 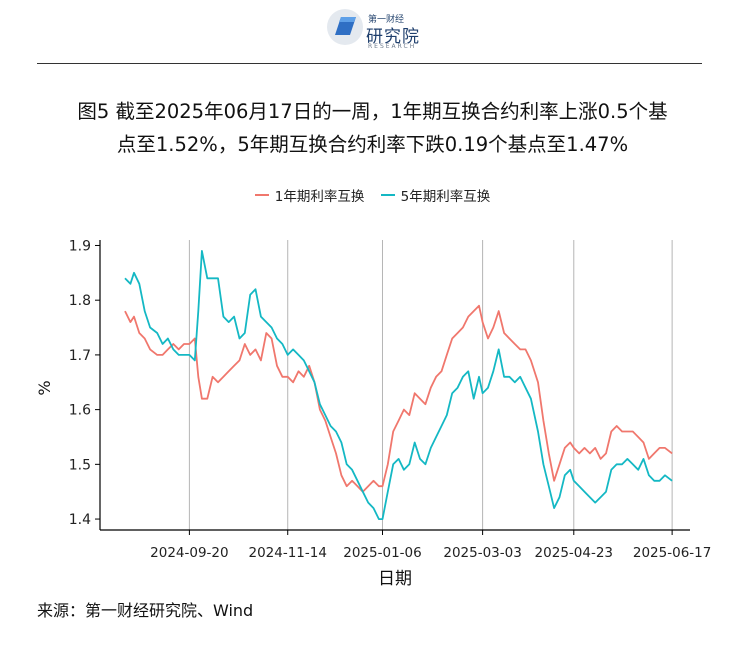 What do you see at coordinates (395, 579) in the screenshot?
I see `x-axis-label: 日期` at bounding box center [395, 579].